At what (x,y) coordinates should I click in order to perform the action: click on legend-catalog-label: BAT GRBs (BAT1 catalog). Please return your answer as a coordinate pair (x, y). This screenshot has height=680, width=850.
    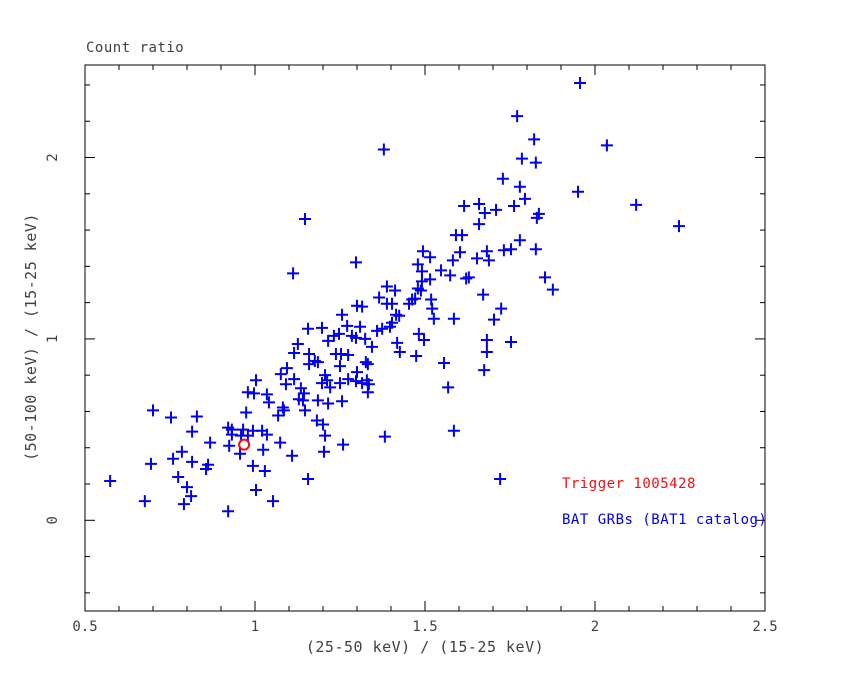
    Looking at the image, I should click on (665, 520).